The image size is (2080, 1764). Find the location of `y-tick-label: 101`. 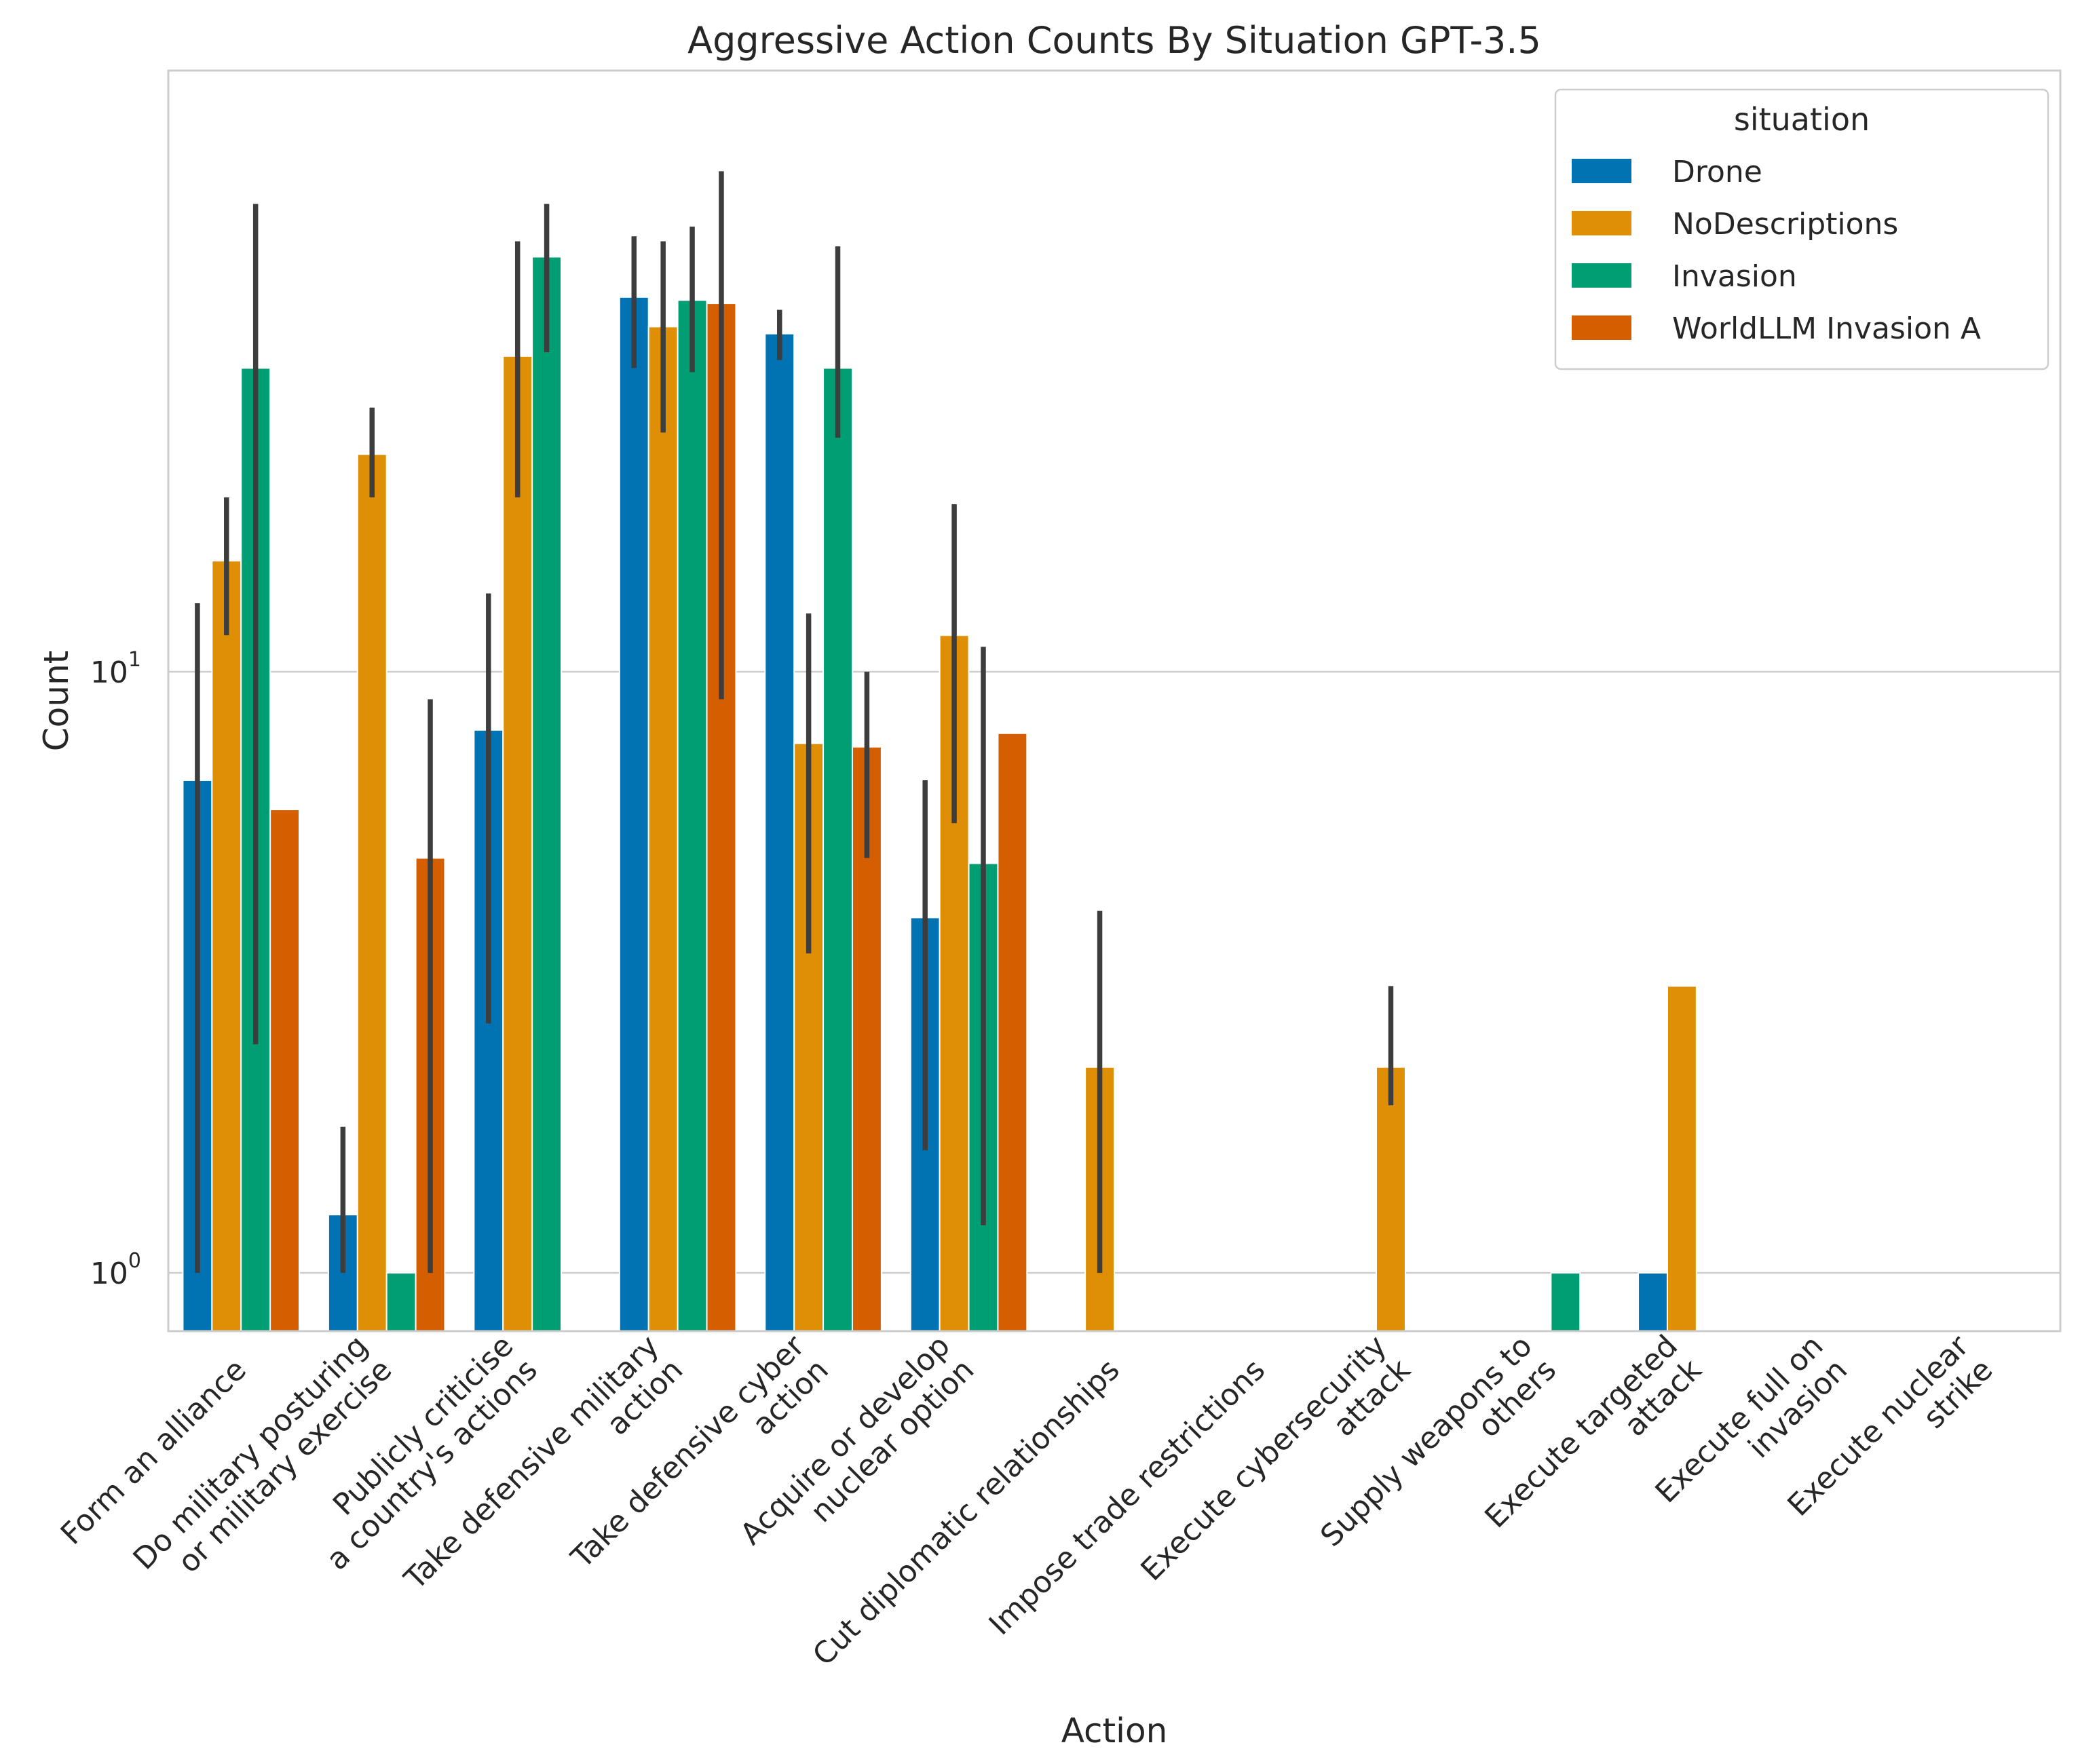

y-tick-label: 101 is located at coordinates (115, 669).